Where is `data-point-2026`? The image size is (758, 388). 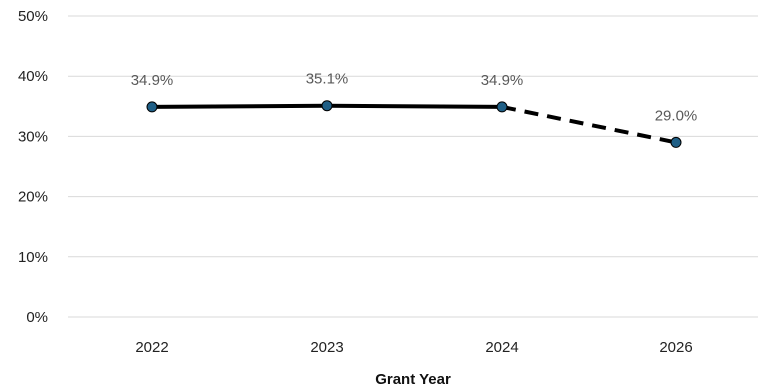
data-point-2026 is located at coordinates (676, 142).